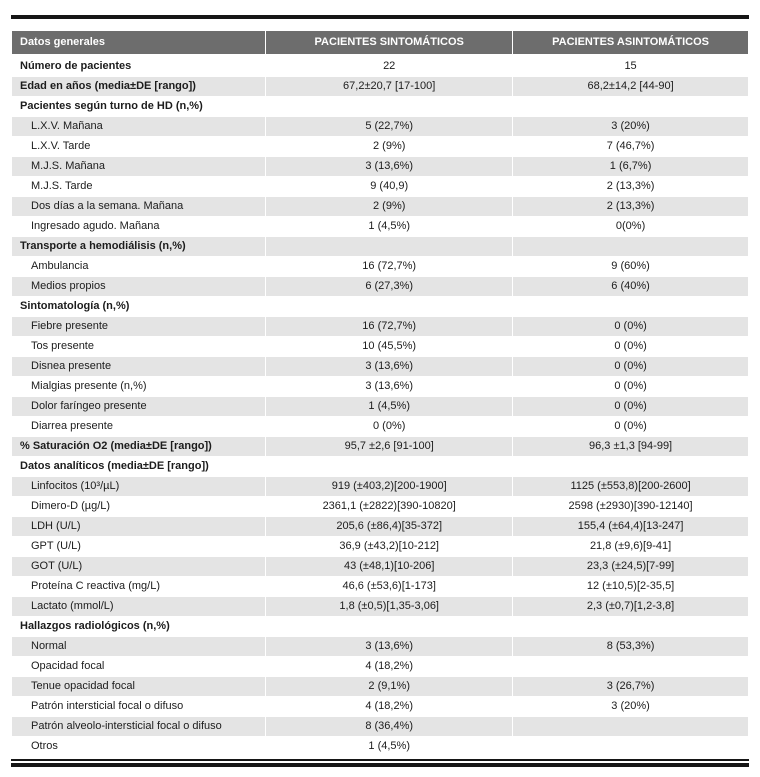 This screenshot has width=760, height=777. Describe the element at coordinates (389, 546) in the screenshot. I see `symptomatic-value: 36,9 (±43,2)[10-212]` at that location.